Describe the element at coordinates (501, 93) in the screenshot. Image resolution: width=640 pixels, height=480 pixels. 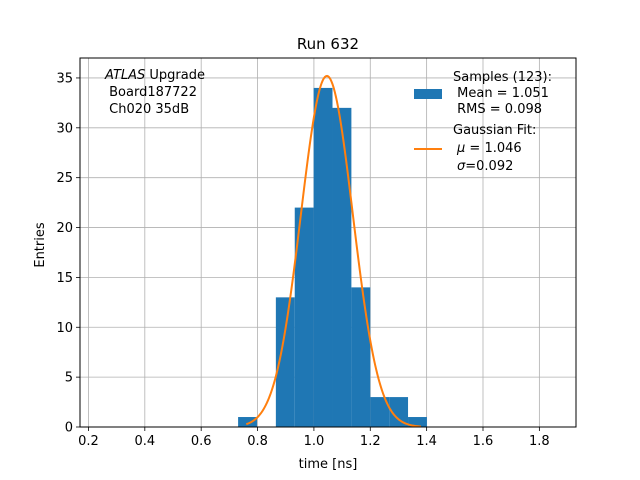
I see `legend-samples-line-2: Mean = 1.051` at that location.